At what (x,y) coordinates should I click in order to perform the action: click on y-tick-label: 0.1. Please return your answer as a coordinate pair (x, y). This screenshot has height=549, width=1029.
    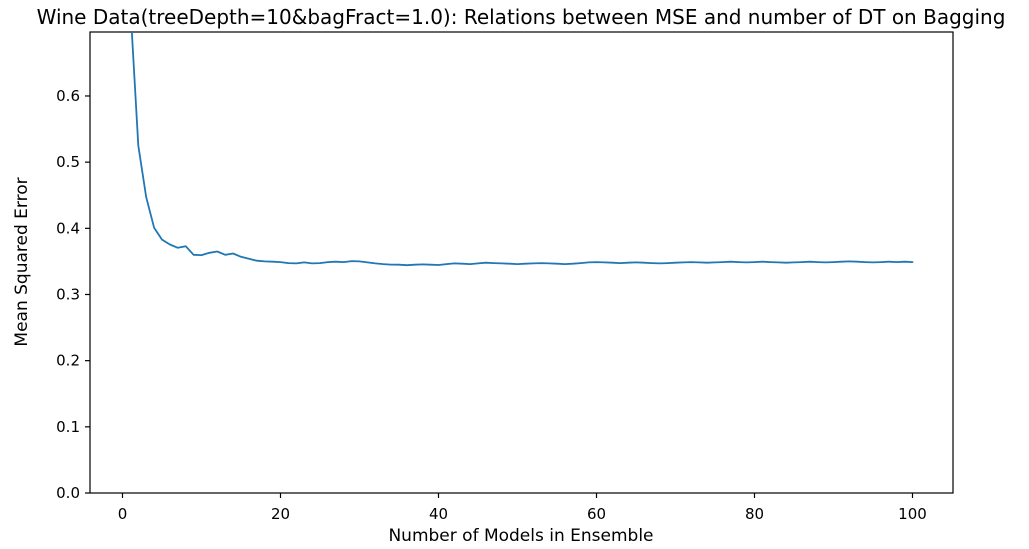
    Looking at the image, I should click on (68, 427).